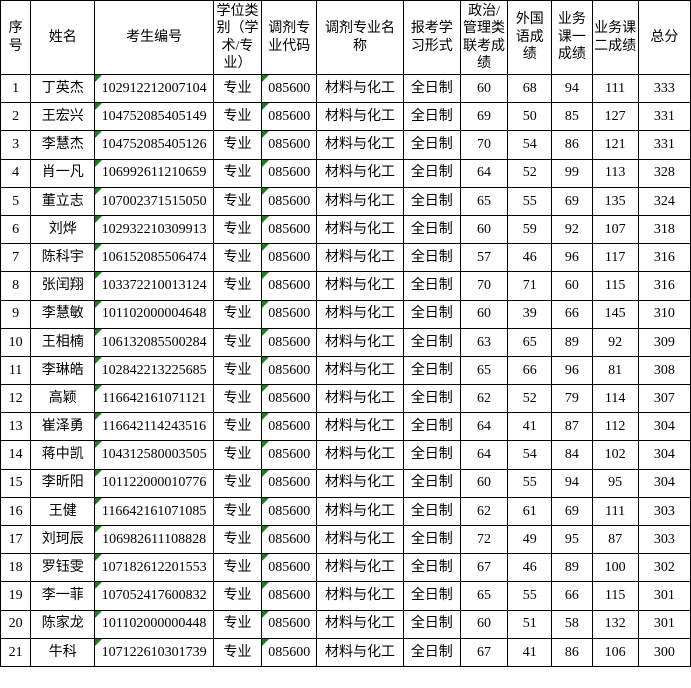 The width and height of the screenshot is (691, 688). I want to click on cell-course2_score: 117, so click(615, 258).